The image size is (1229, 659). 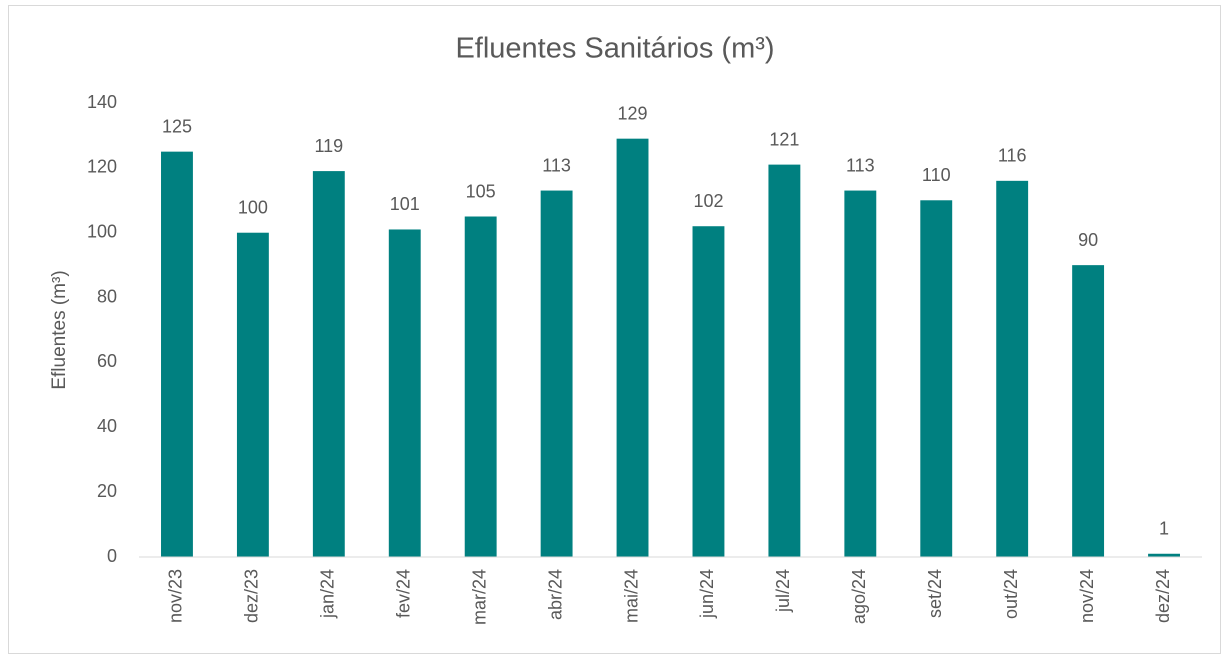 I want to click on x-tick-label: mar/24, so click(x=479, y=597).